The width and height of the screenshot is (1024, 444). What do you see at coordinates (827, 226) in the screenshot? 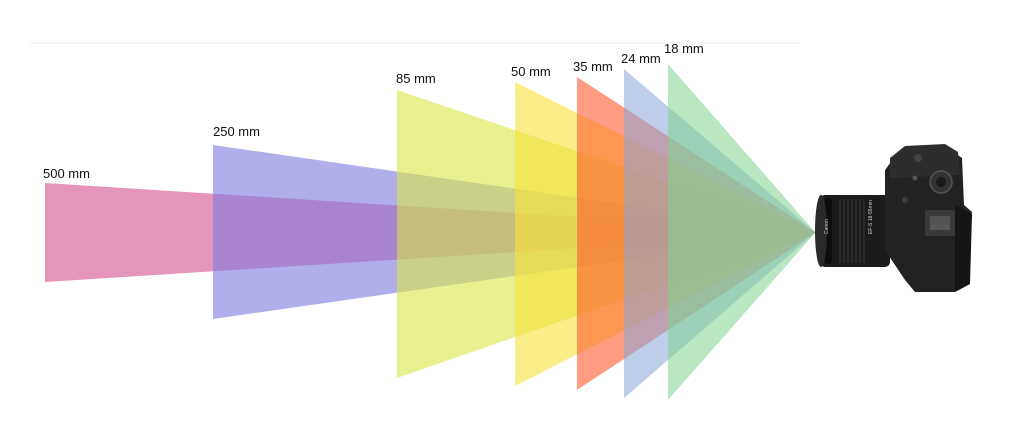
I see `camera-brand: Canon` at bounding box center [827, 226].